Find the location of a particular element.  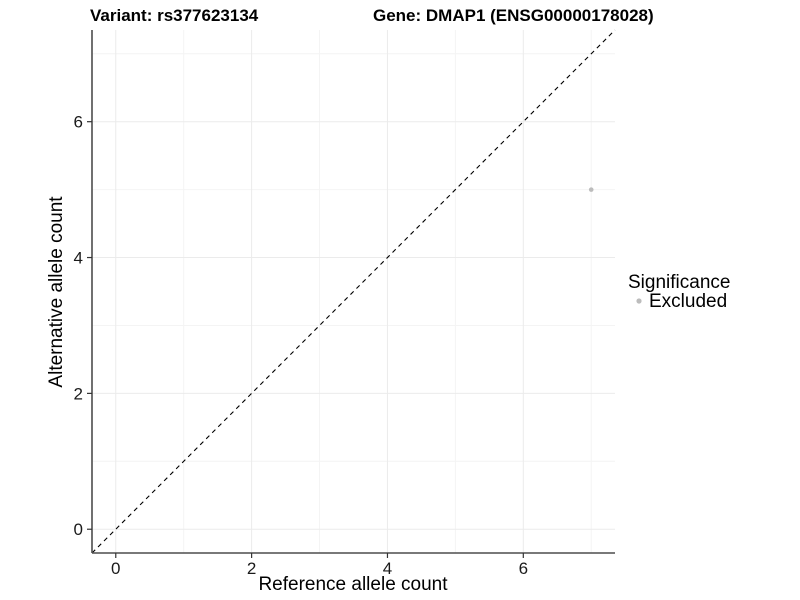

legend-marker-excluded-icon is located at coordinates (639, 301).